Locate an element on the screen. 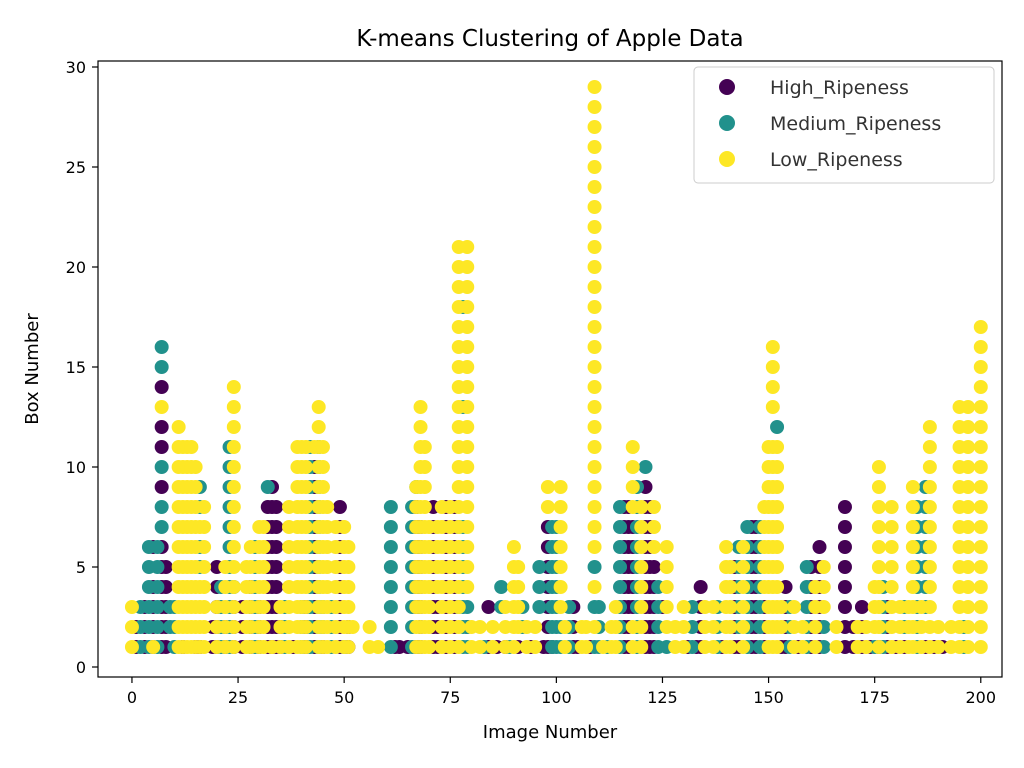 This screenshot has width=1024, height=768. legend-label: Low_Ripeness is located at coordinates (836, 160).